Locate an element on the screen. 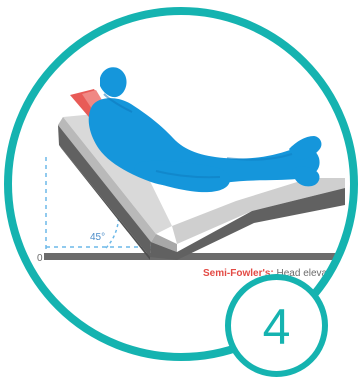 The image size is (360, 381). step-number: 4 is located at coordinates (276, 326).